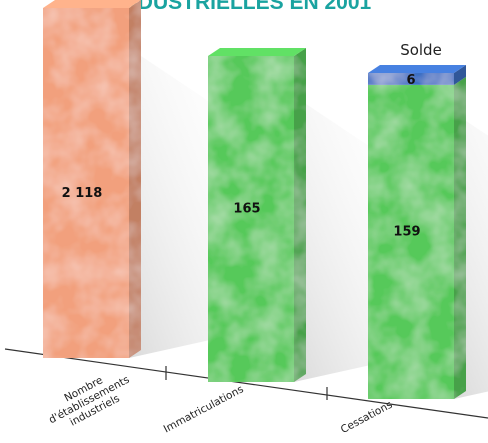  I want to click on x-tick-label: Cessations, so click(367, 417).